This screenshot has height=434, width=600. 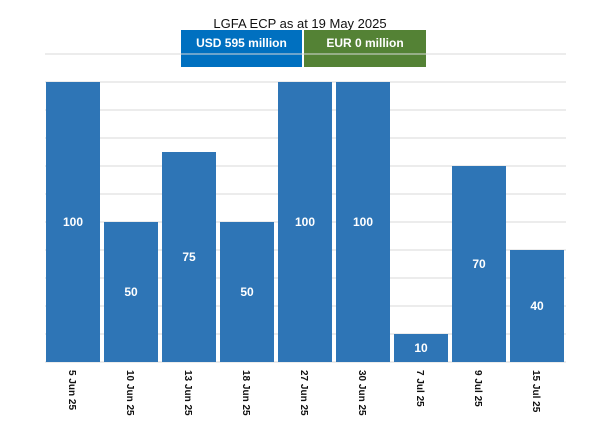 I want to click on legend-usd: USD 595 million, so click(x=241, y=48).